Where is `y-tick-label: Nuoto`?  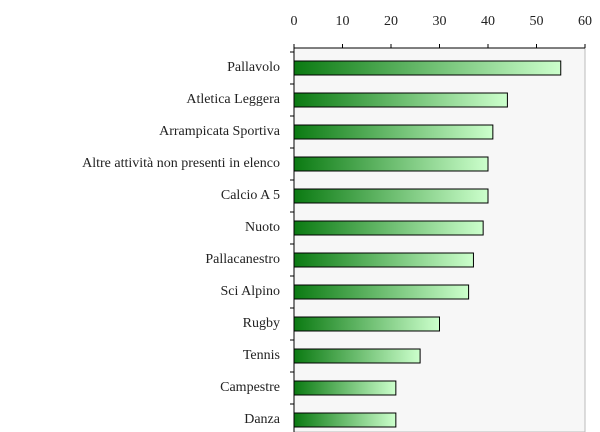 y-tick-label: Nuoto is located at coordinates (262, 227).